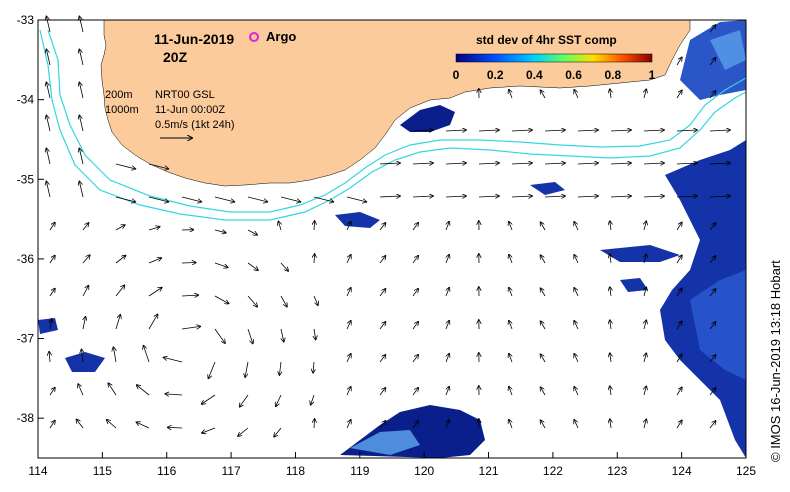 This screenshot has height=492, width=790. Describe the element at coordinates (295, 471) in the screenshot. I see `x-tick-label: 118` at that location.